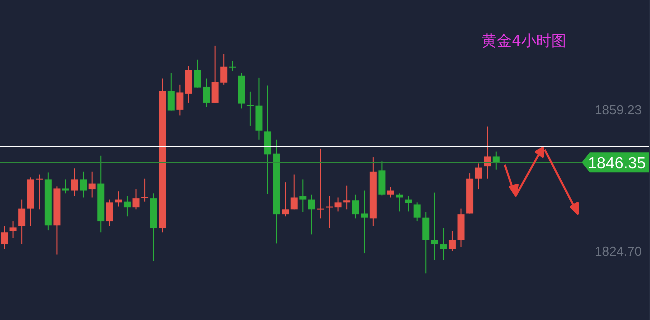 This screenshot has width=650, height=320. I want to click on text: 黄金4小时图, so click(524, 41).